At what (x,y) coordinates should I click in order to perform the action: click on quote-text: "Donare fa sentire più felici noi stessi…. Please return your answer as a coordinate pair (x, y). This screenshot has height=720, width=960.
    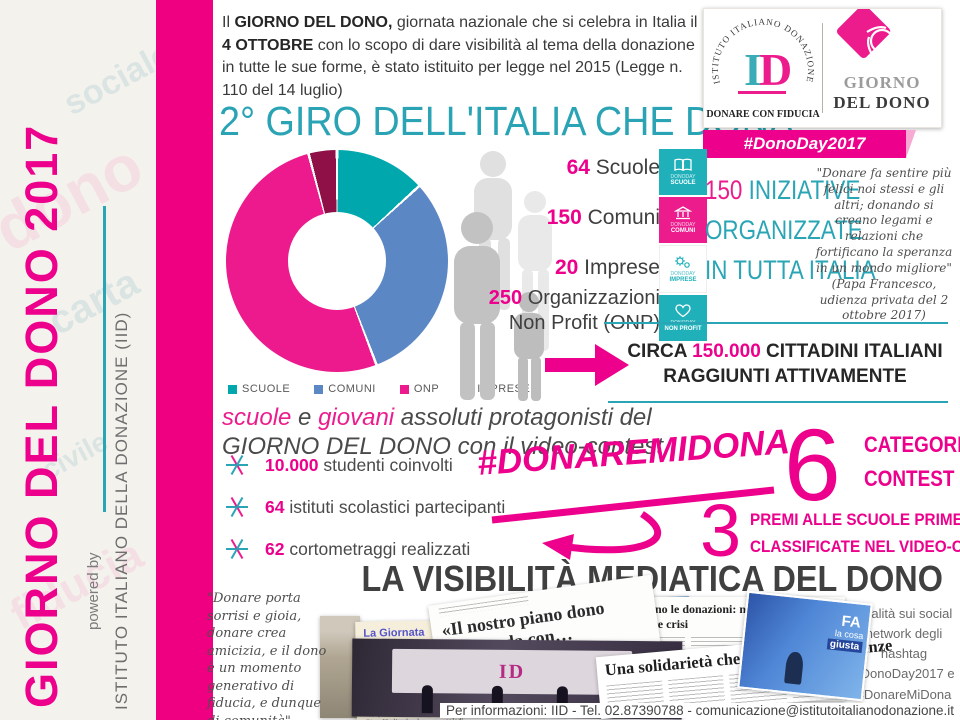
    Looking at the image, I should click on (884, 220).